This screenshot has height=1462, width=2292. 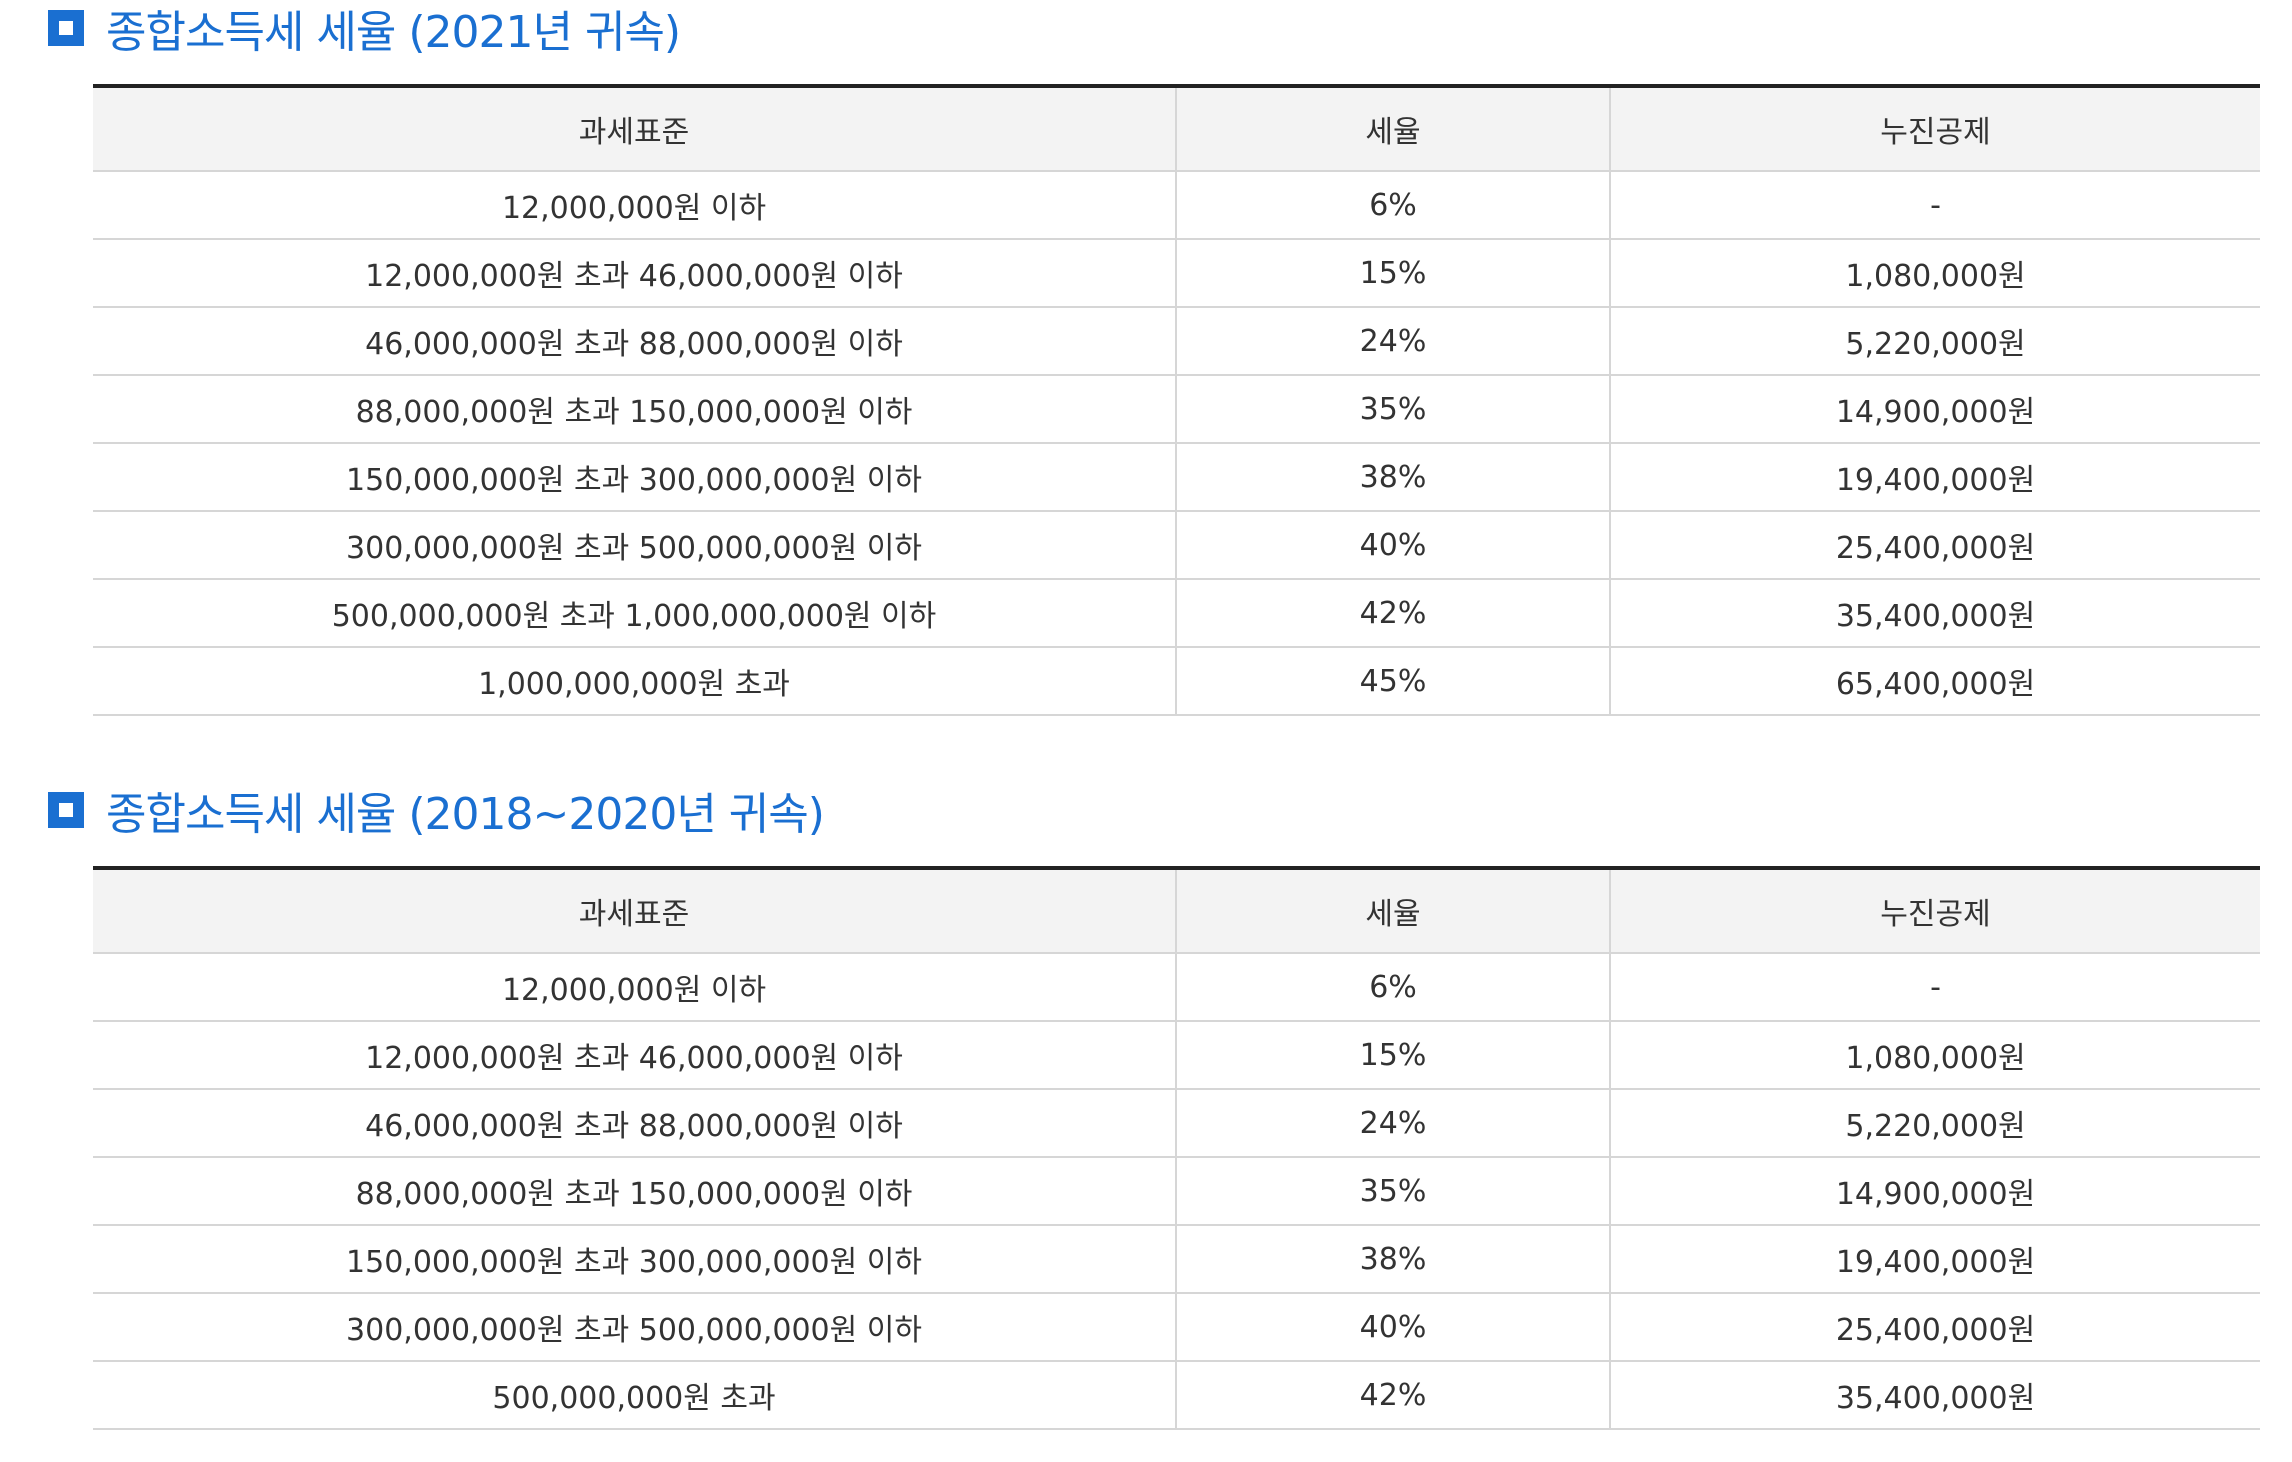 What do you see at coordinates (634, 681) in the screenshot?
I see `bracket-cell: 1,000,000,000원 초과` at bounding box center [634, 681].